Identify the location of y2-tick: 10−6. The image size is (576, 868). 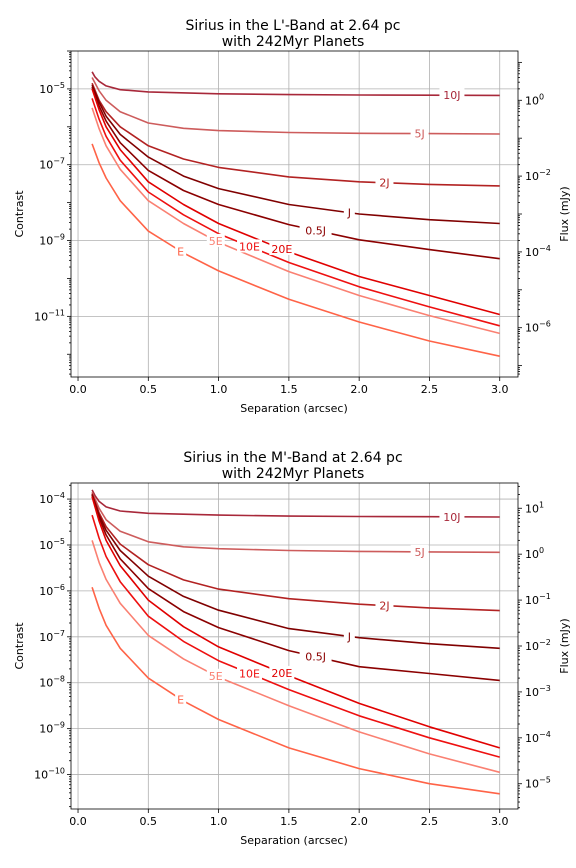
(534, 327).